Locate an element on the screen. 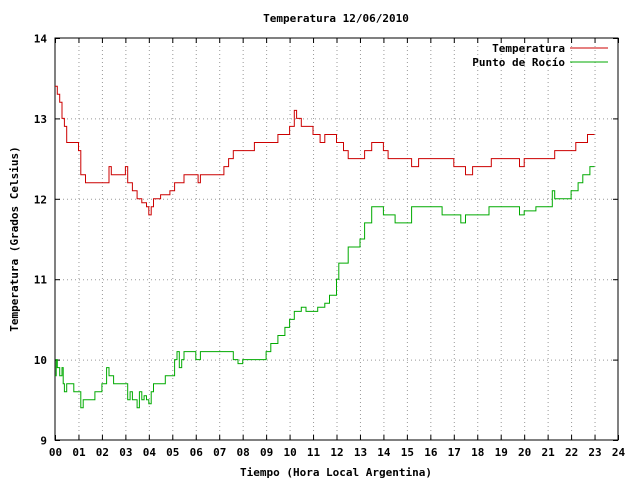 This screenshot has height=480, width=640. x-tick-label: 12 is located at coordinates (336, 452).